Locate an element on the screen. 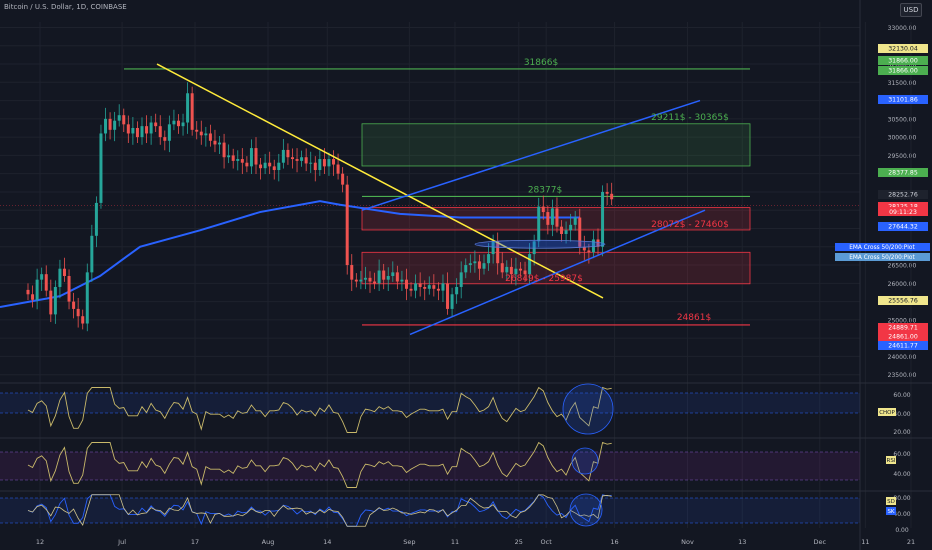  price-label: 24889.71 is located at coordinates (903, 328).